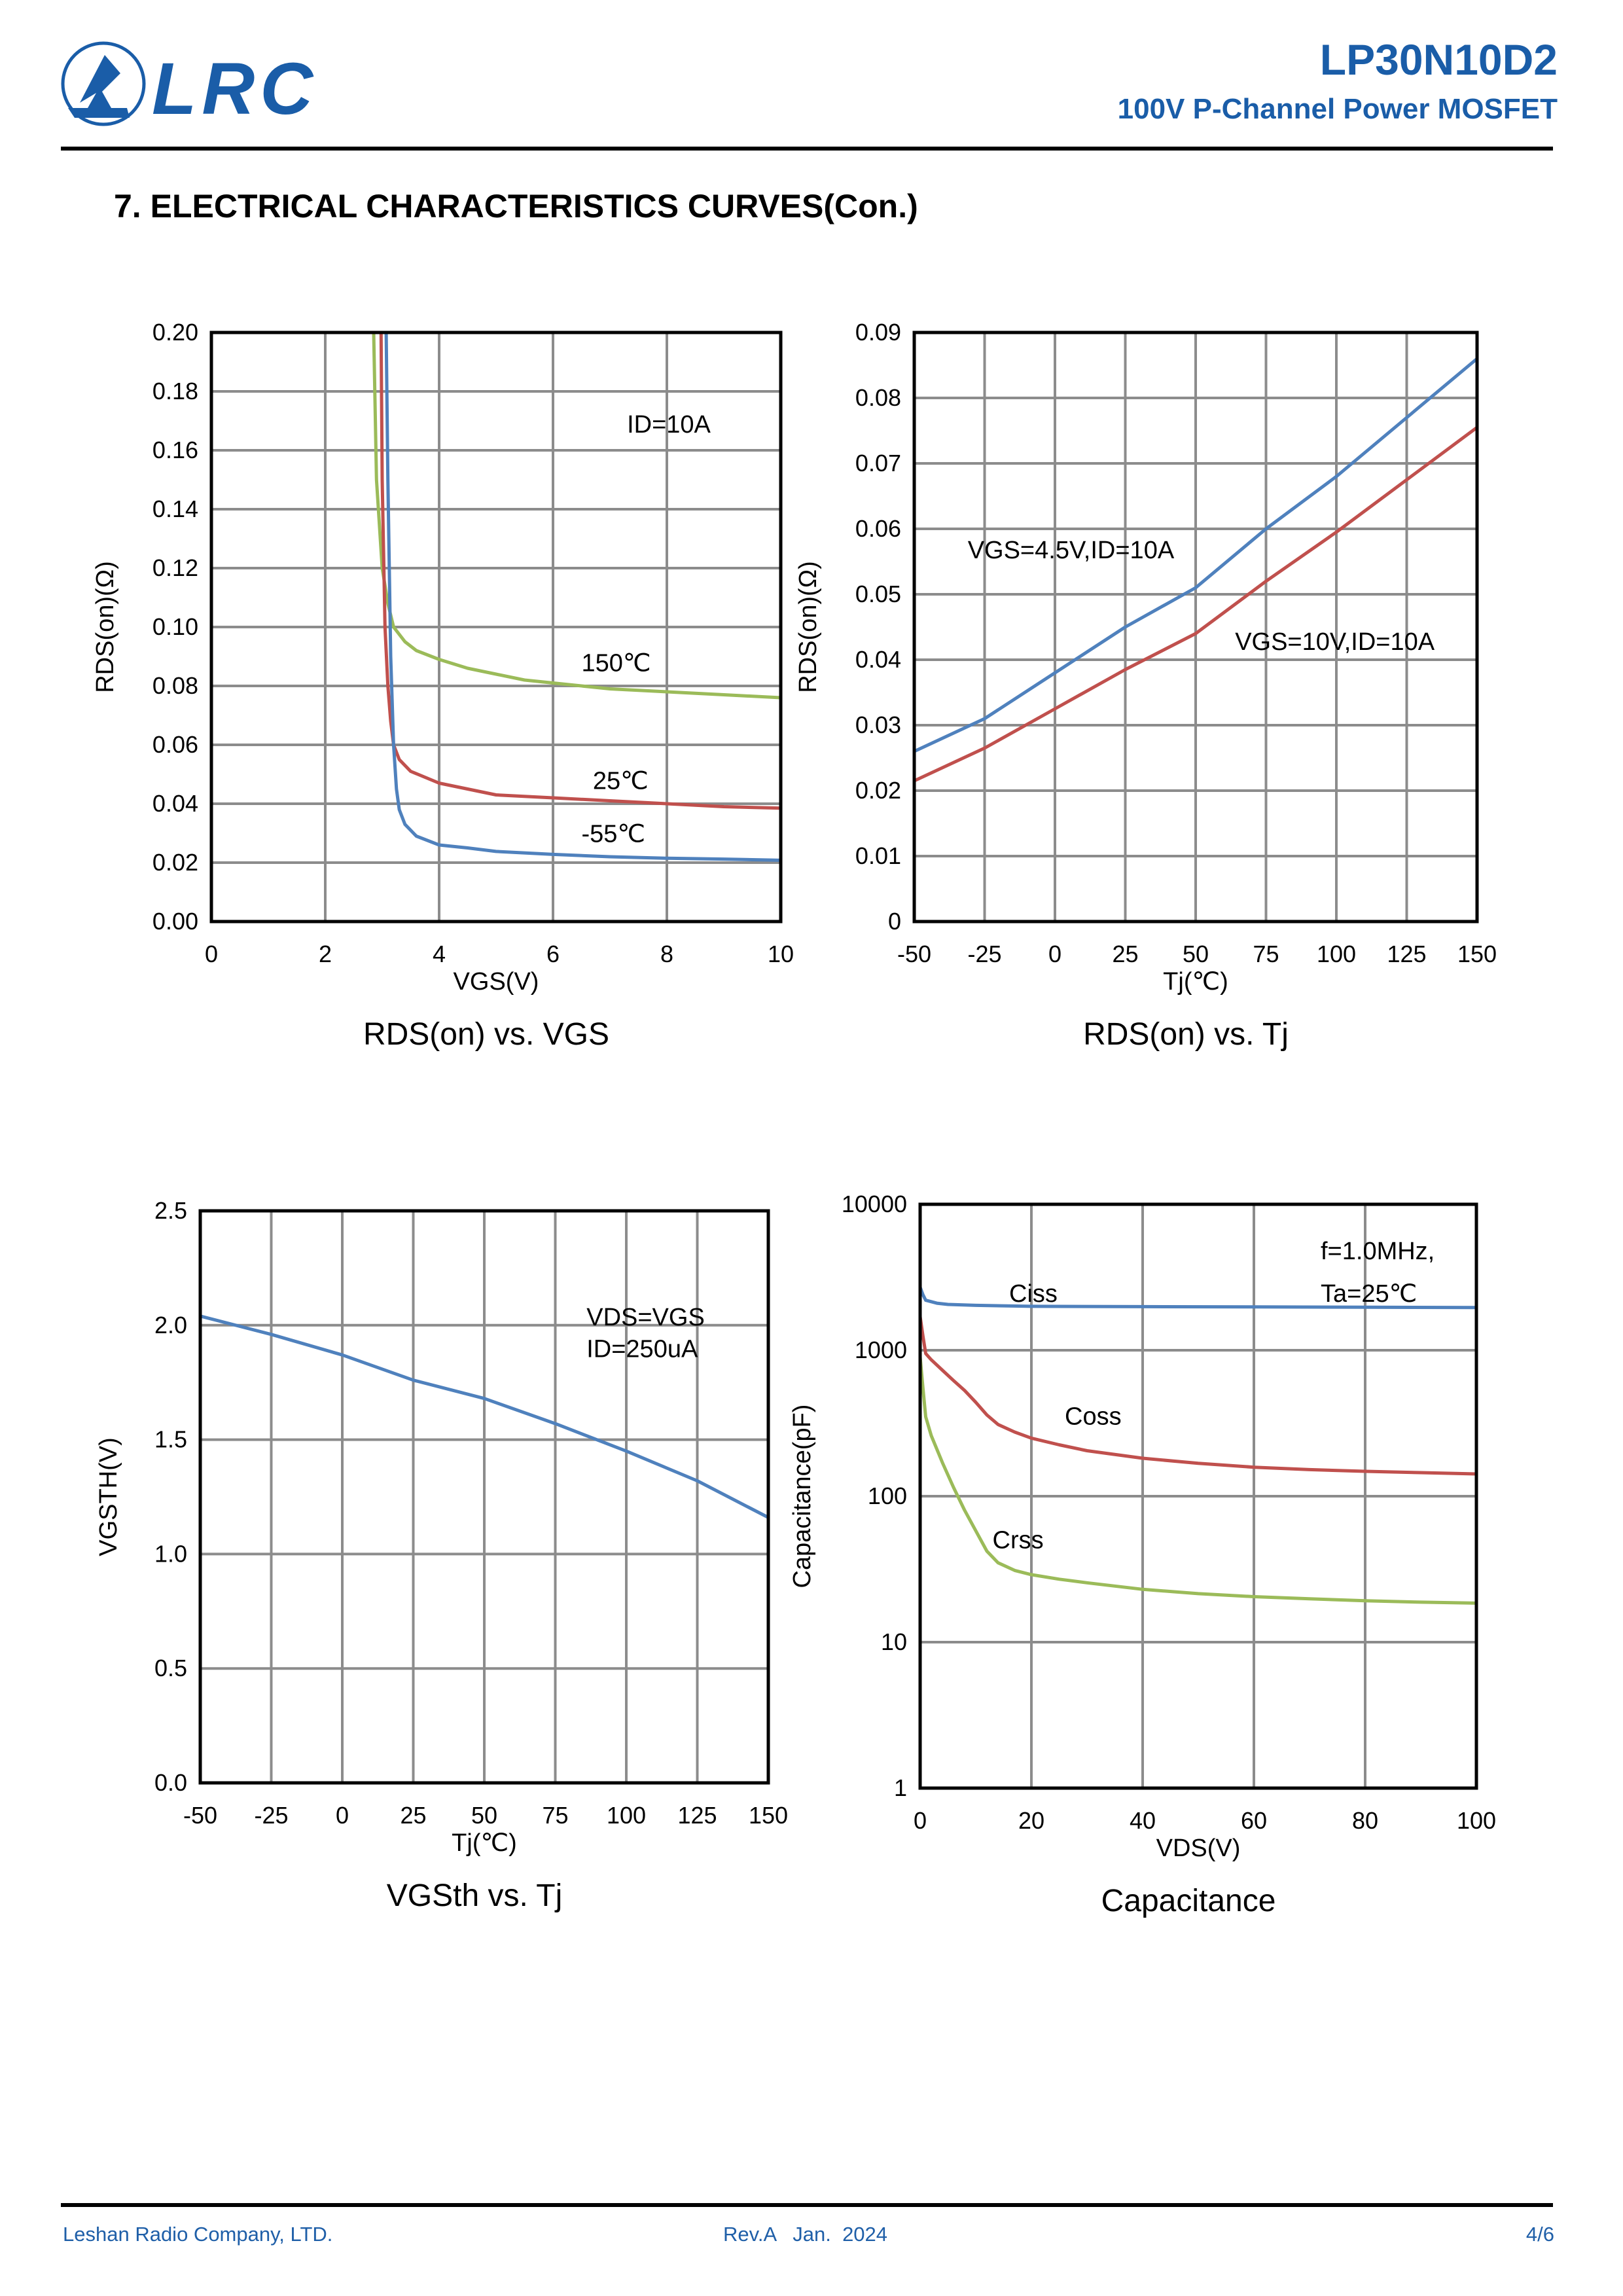  Describe the element at coordinates (1071, 550) in the screenshot. I see `annotation-vgs-4-5v-id-10a: VGS=4.5V,ID=10A` at that location.